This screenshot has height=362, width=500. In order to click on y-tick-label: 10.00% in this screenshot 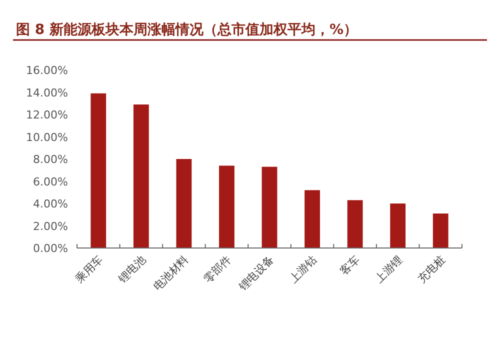, I will do `click(47, 137)`.